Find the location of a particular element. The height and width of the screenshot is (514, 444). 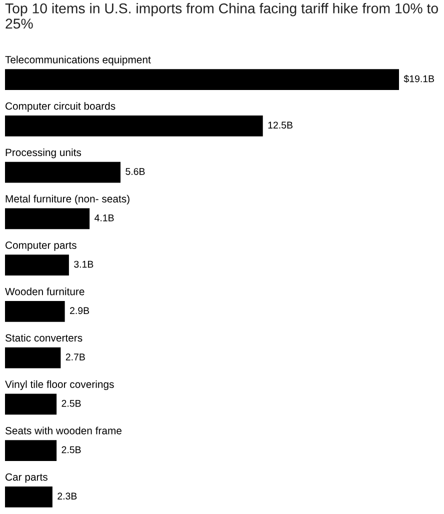

y-tick-label: Telecommunications equipment is located at coordinates (78, 61).